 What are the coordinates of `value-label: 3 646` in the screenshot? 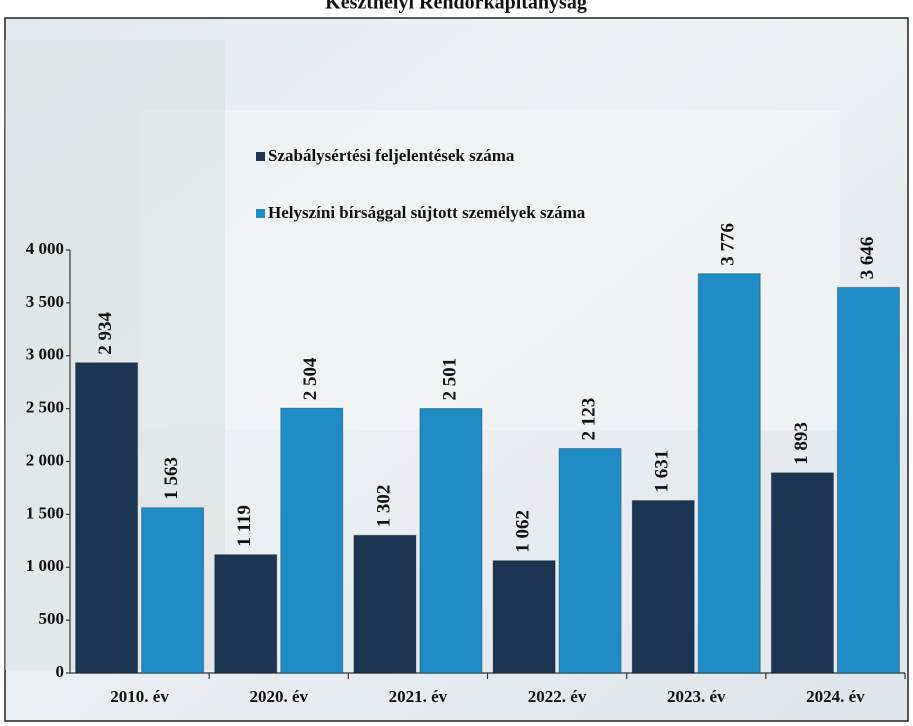 It's located at (867, 258).